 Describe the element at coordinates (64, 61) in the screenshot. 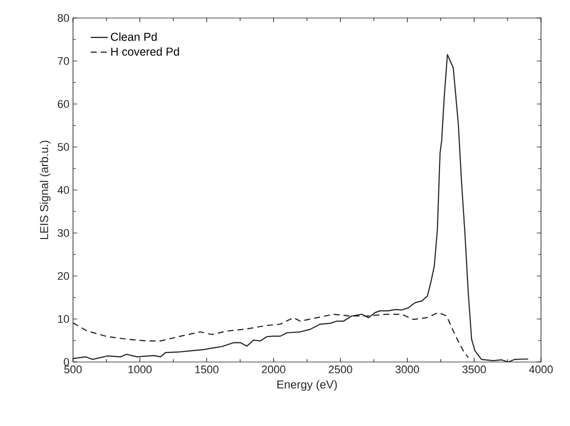

I see `y-tick-label: 70` at that location.